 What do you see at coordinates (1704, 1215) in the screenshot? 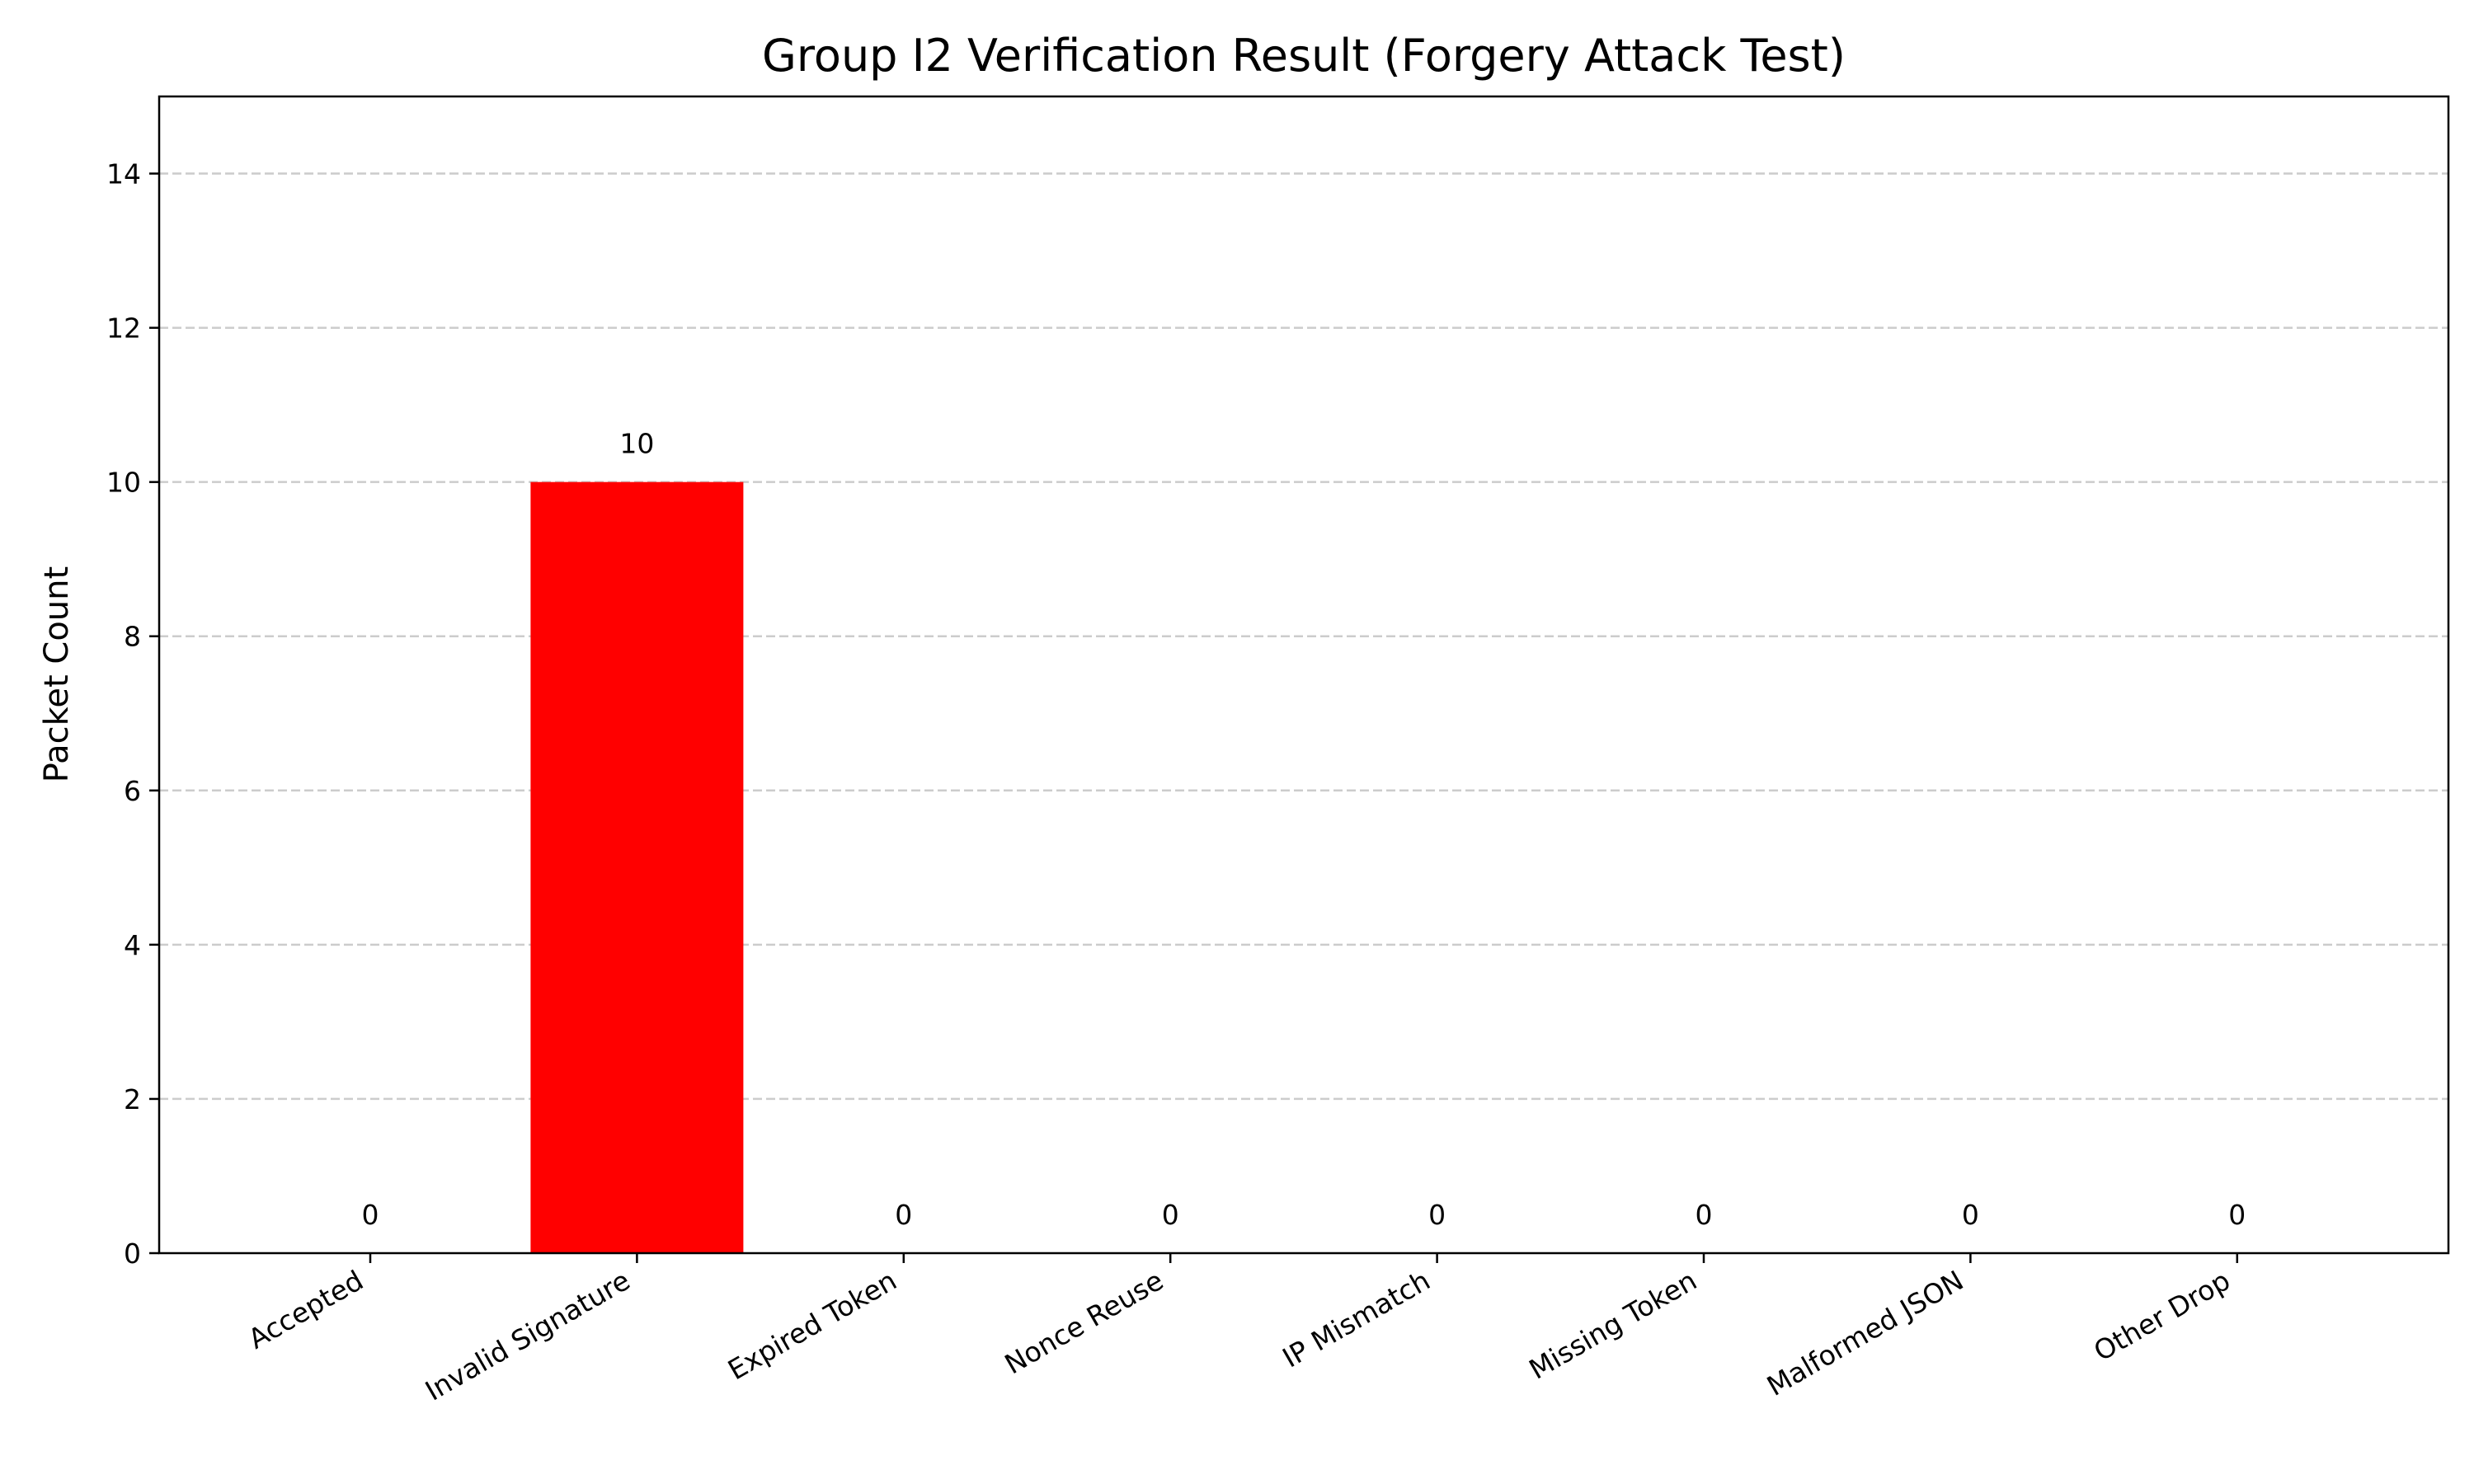
I see `data-label-5: 0` at bounding box center [1704, 1215].